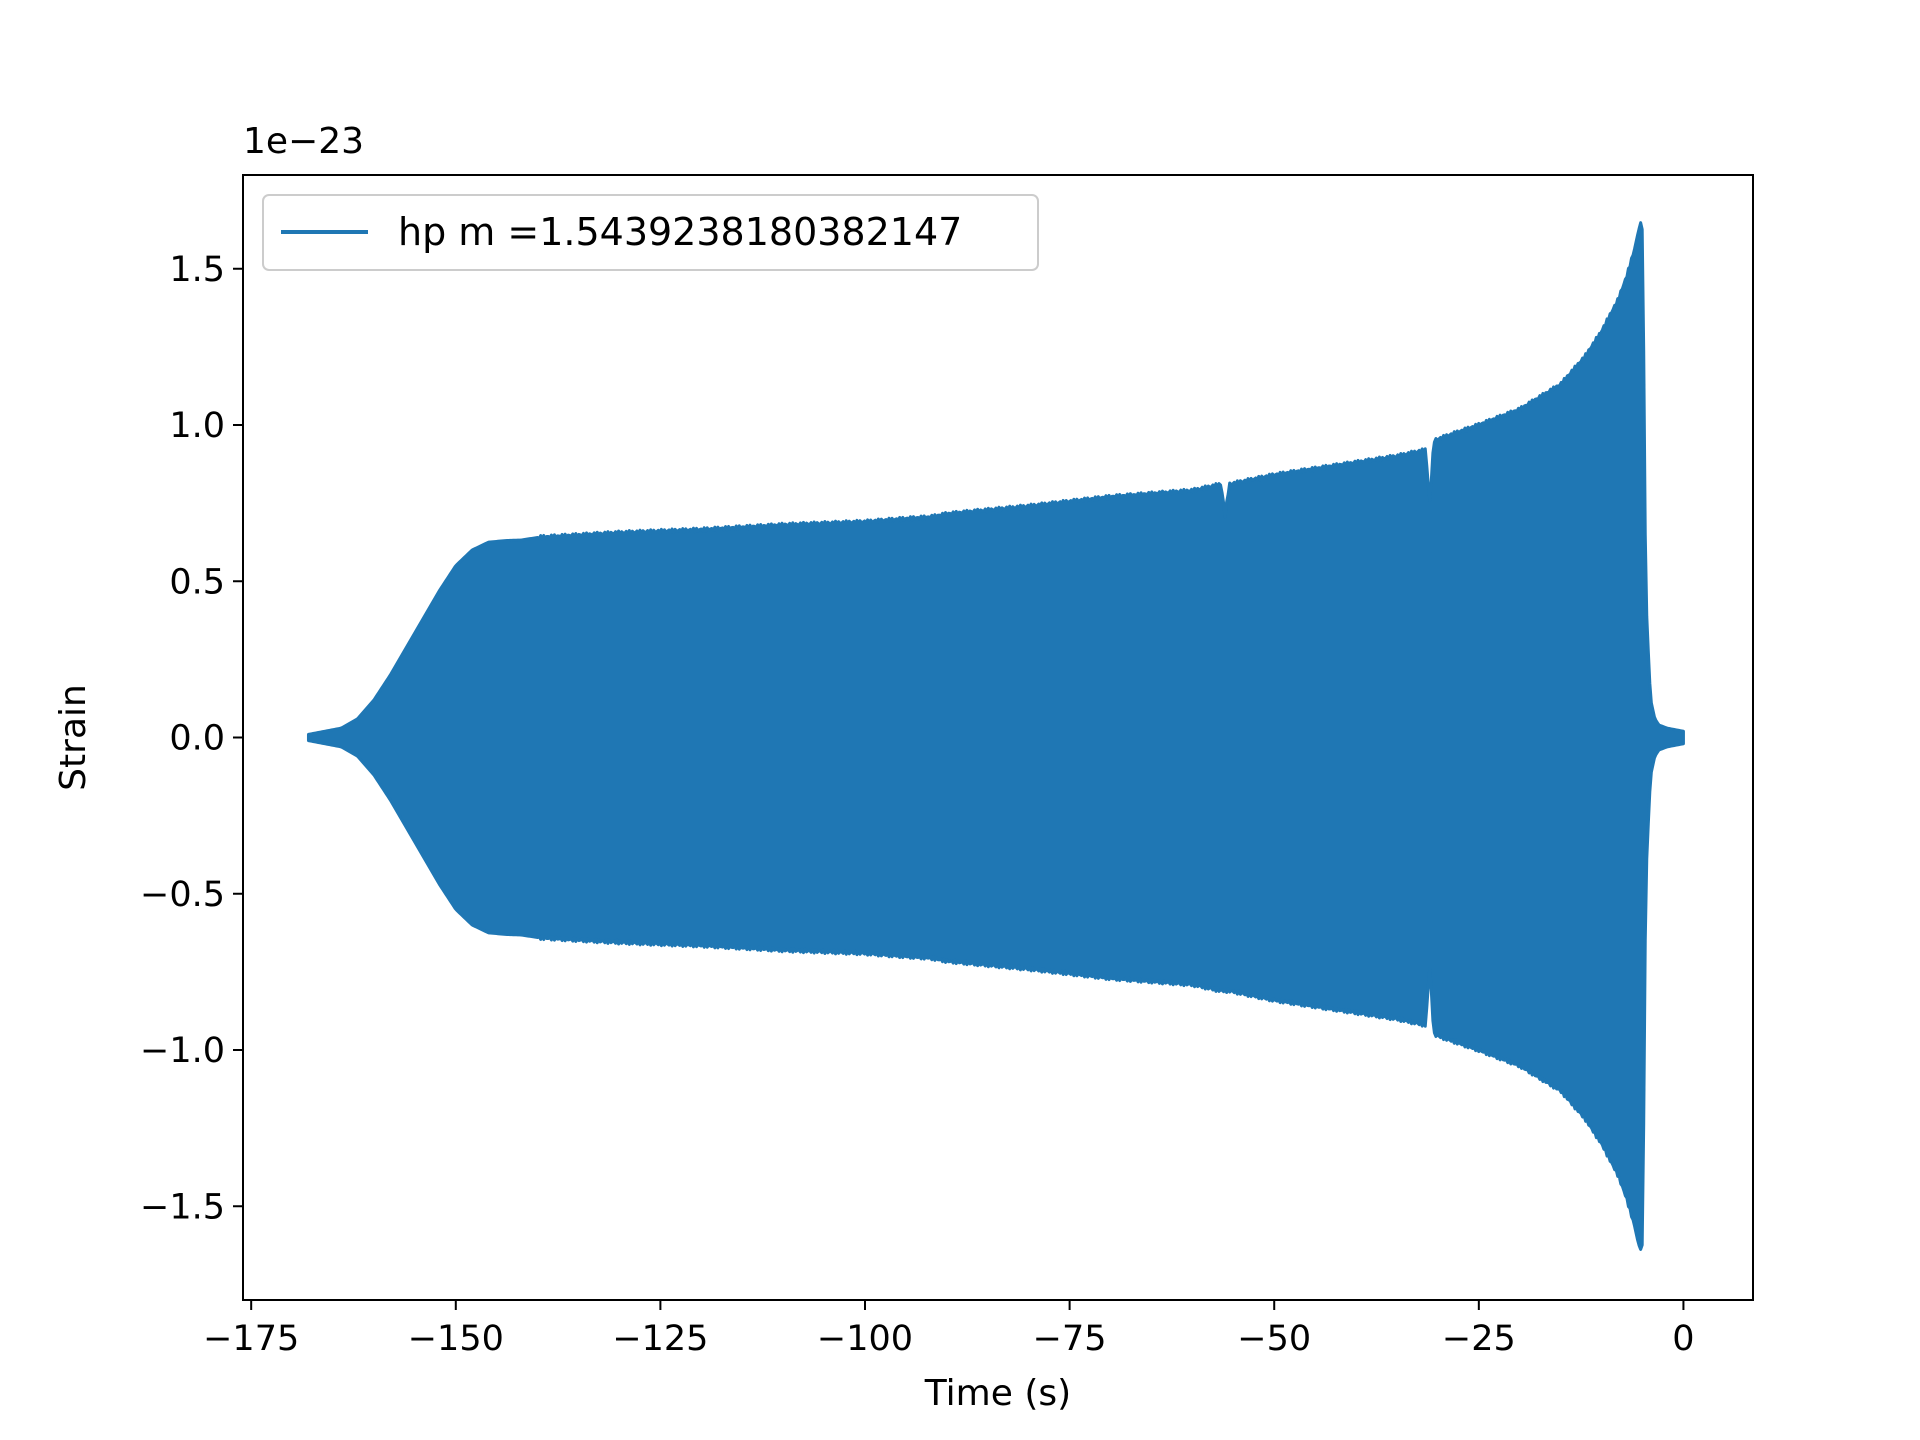  I want to click on x-tick-label: −75, so click(1070, 1339).